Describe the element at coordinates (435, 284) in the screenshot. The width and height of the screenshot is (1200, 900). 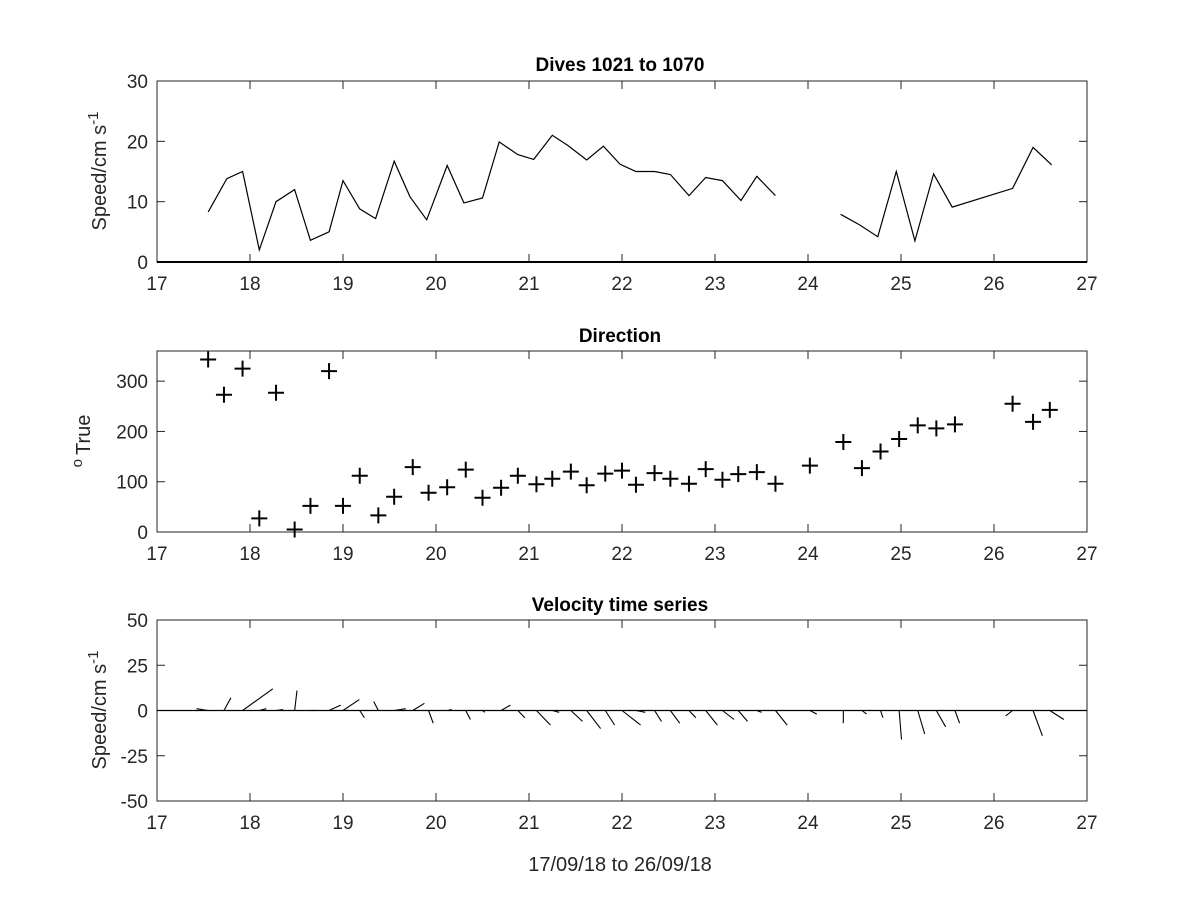
I see `speed-x-tick-label: 20` at that location.